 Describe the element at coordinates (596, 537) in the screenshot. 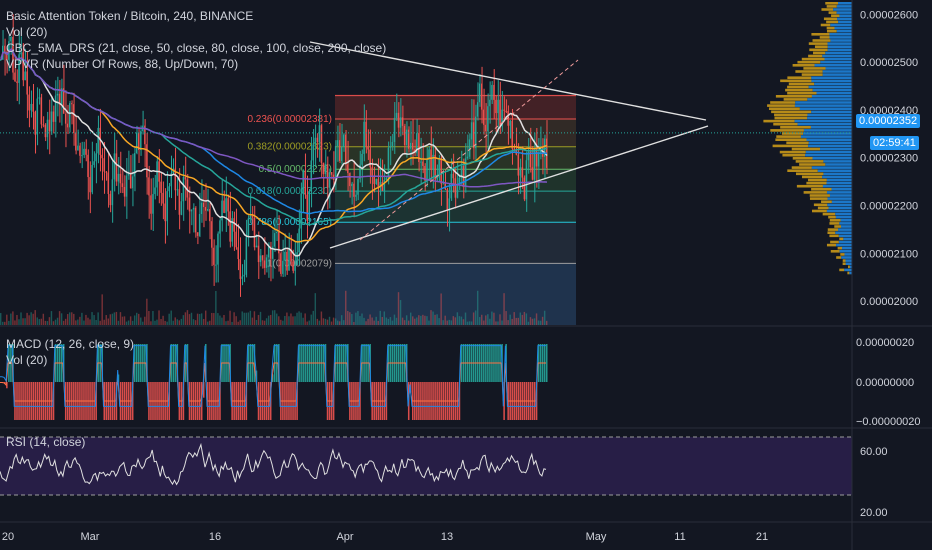

I see `time-tick: May` at that location.